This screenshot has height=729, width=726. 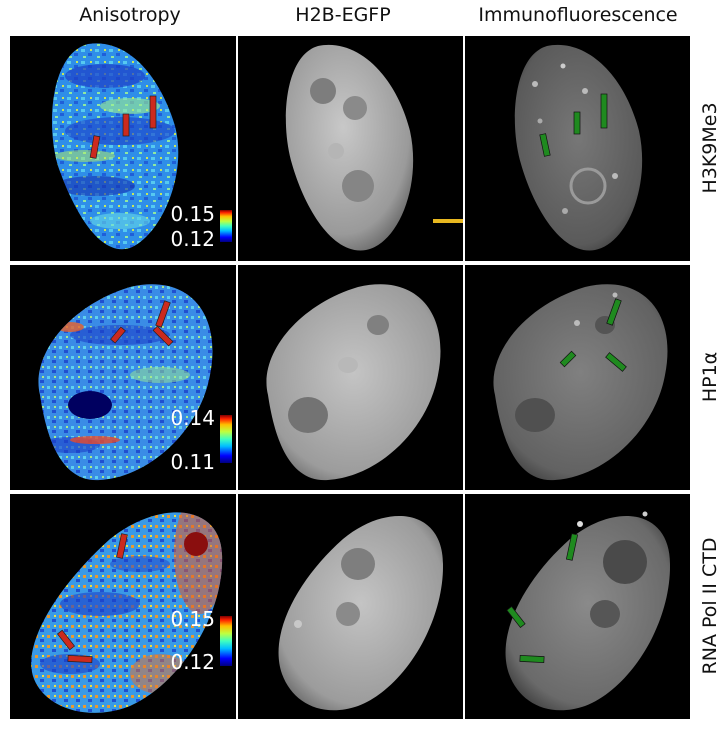 I want to click on column-header-h2b-egfp: H2B-EGFP, so click(x=343, y=15).